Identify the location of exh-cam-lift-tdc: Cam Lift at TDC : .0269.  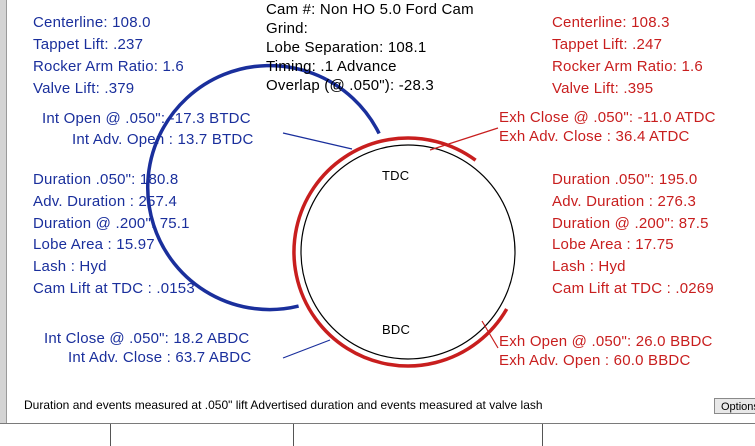
(633, 288).